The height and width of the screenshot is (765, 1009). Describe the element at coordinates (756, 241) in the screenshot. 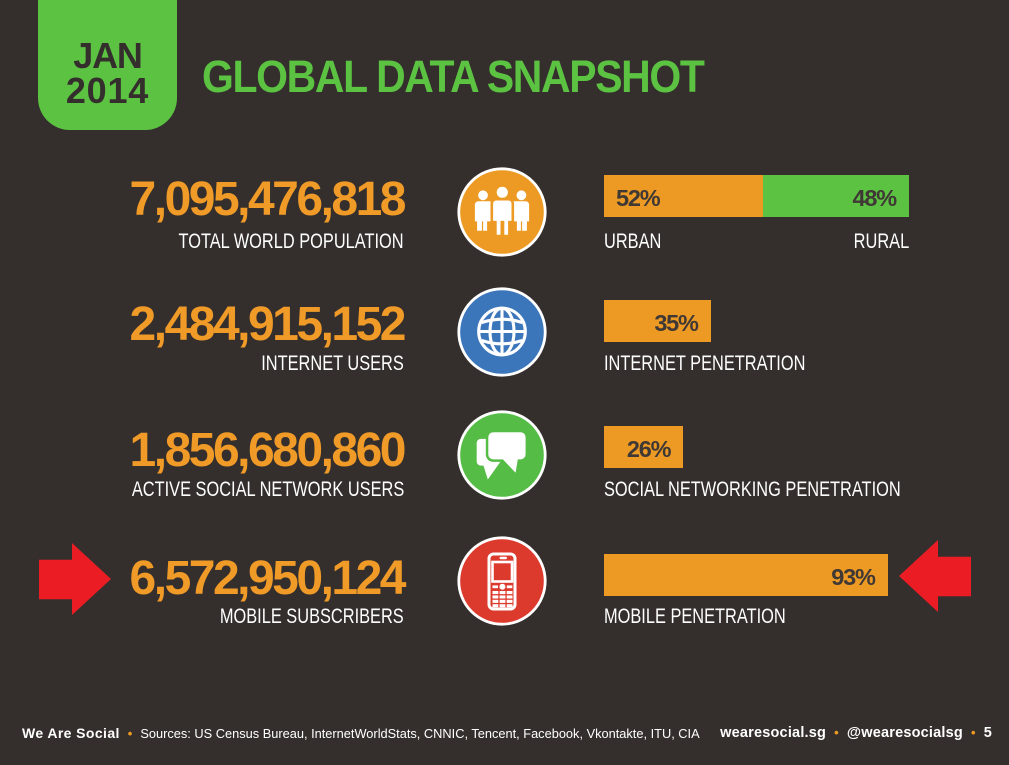

I see `bar-labels-urban-rural: URBAN RURAL` at that location.